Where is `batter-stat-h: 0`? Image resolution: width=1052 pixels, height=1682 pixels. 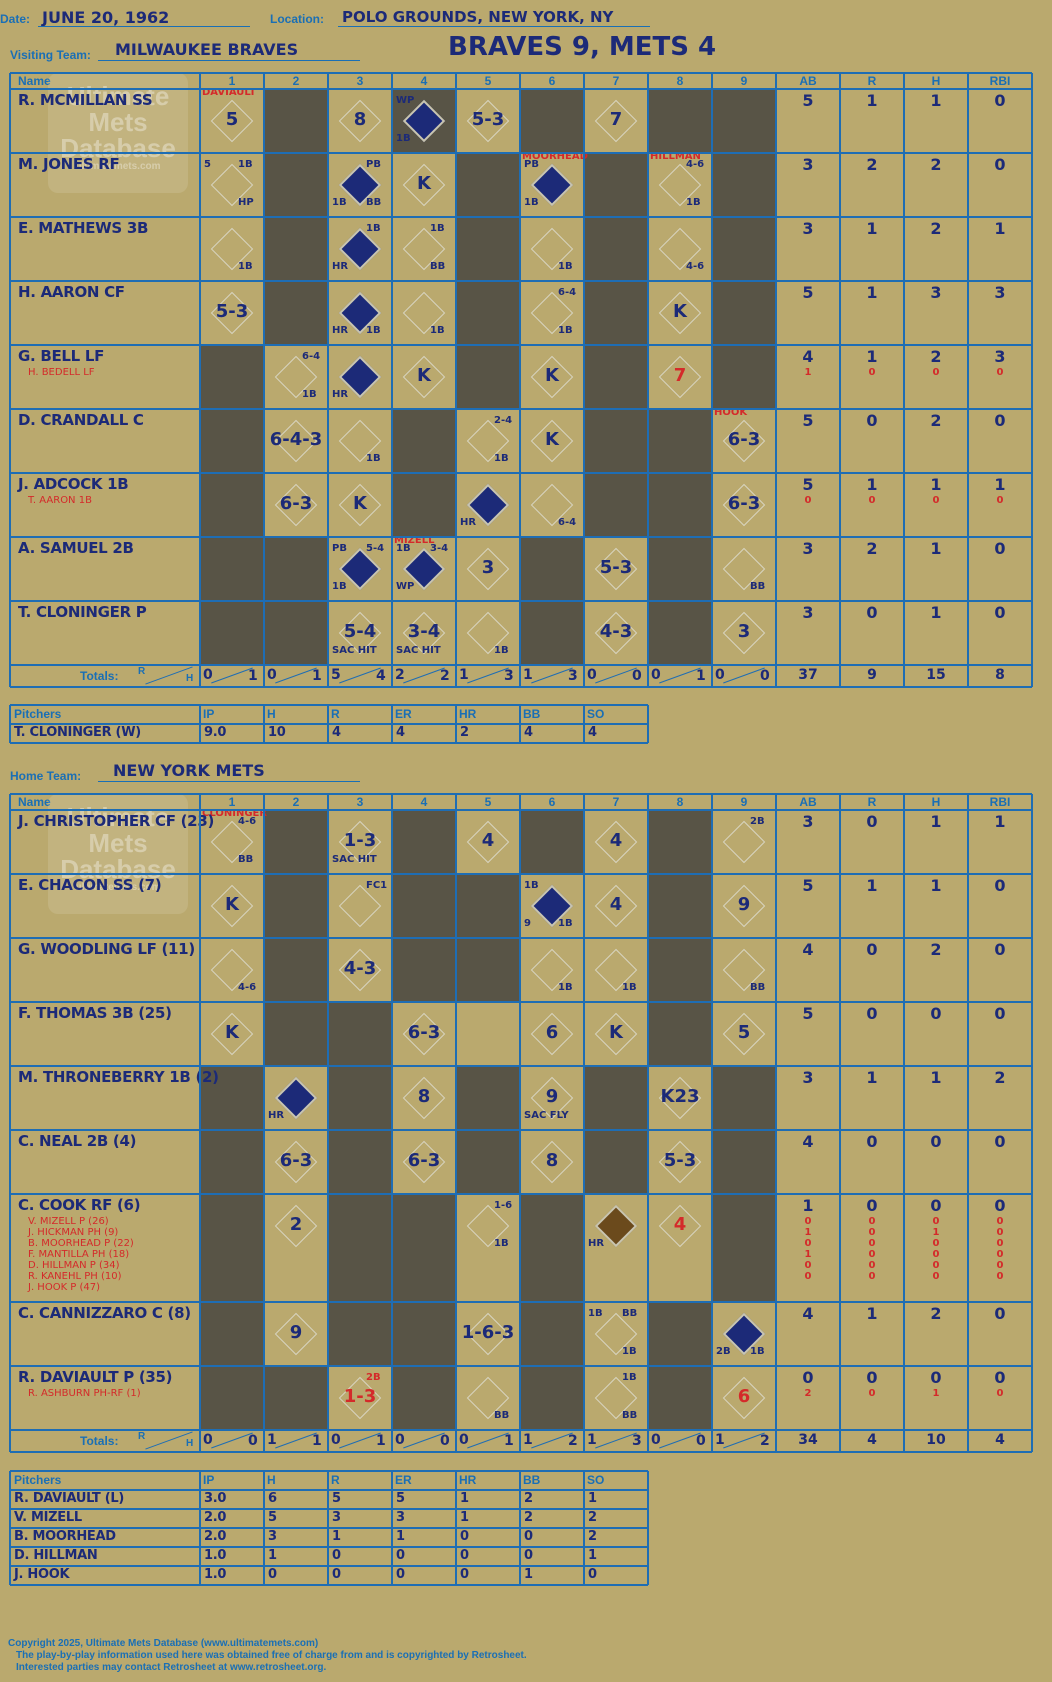 batter-stat-h: 0 is located at coordinates (936, 1243).